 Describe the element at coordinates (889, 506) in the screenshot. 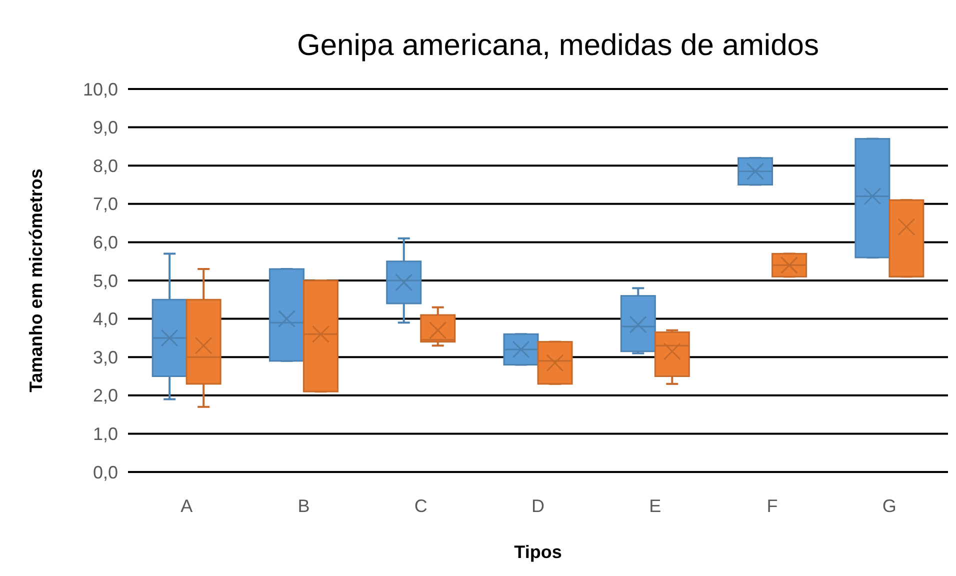

I see `x-tick-label: G` at that location.